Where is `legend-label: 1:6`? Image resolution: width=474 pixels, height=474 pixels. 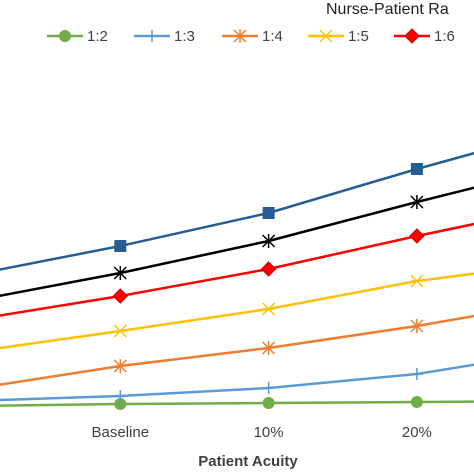 legend-label: 1:6 is located at coordinates (444, 36).